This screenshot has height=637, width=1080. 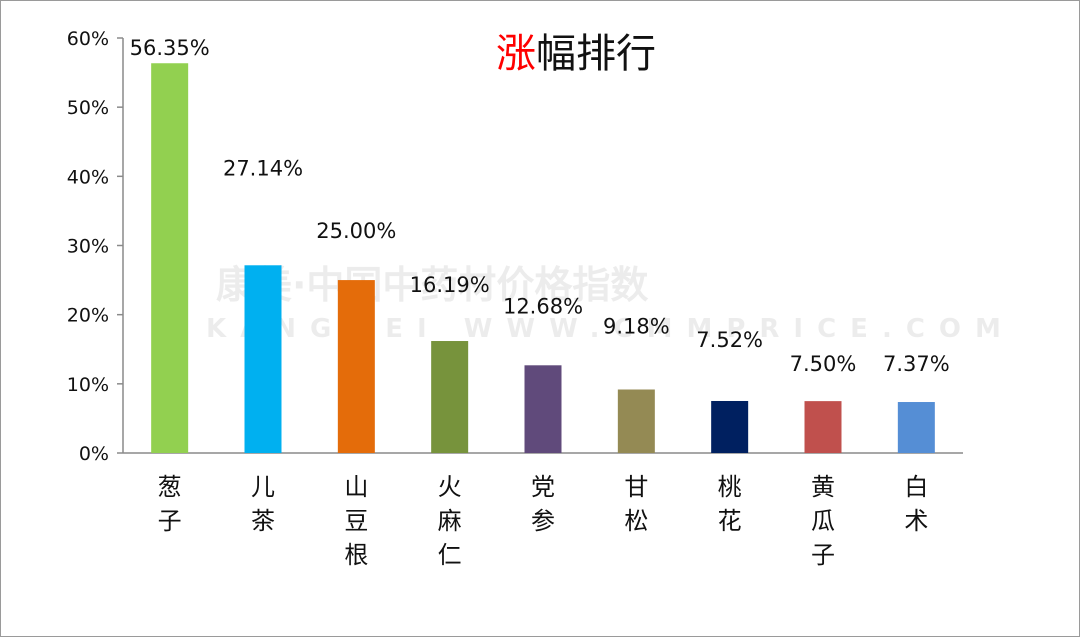 What do you see at coordinates (543, 306) in the screenshot?
I see `data-label: 12.68%` at bounding box center [543, 306].